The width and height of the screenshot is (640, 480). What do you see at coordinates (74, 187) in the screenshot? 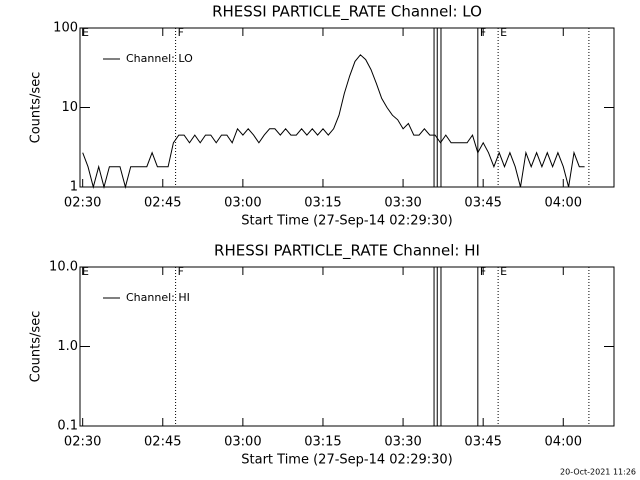
I see `y-tick-label: 1` at bounding box center [74, 187].